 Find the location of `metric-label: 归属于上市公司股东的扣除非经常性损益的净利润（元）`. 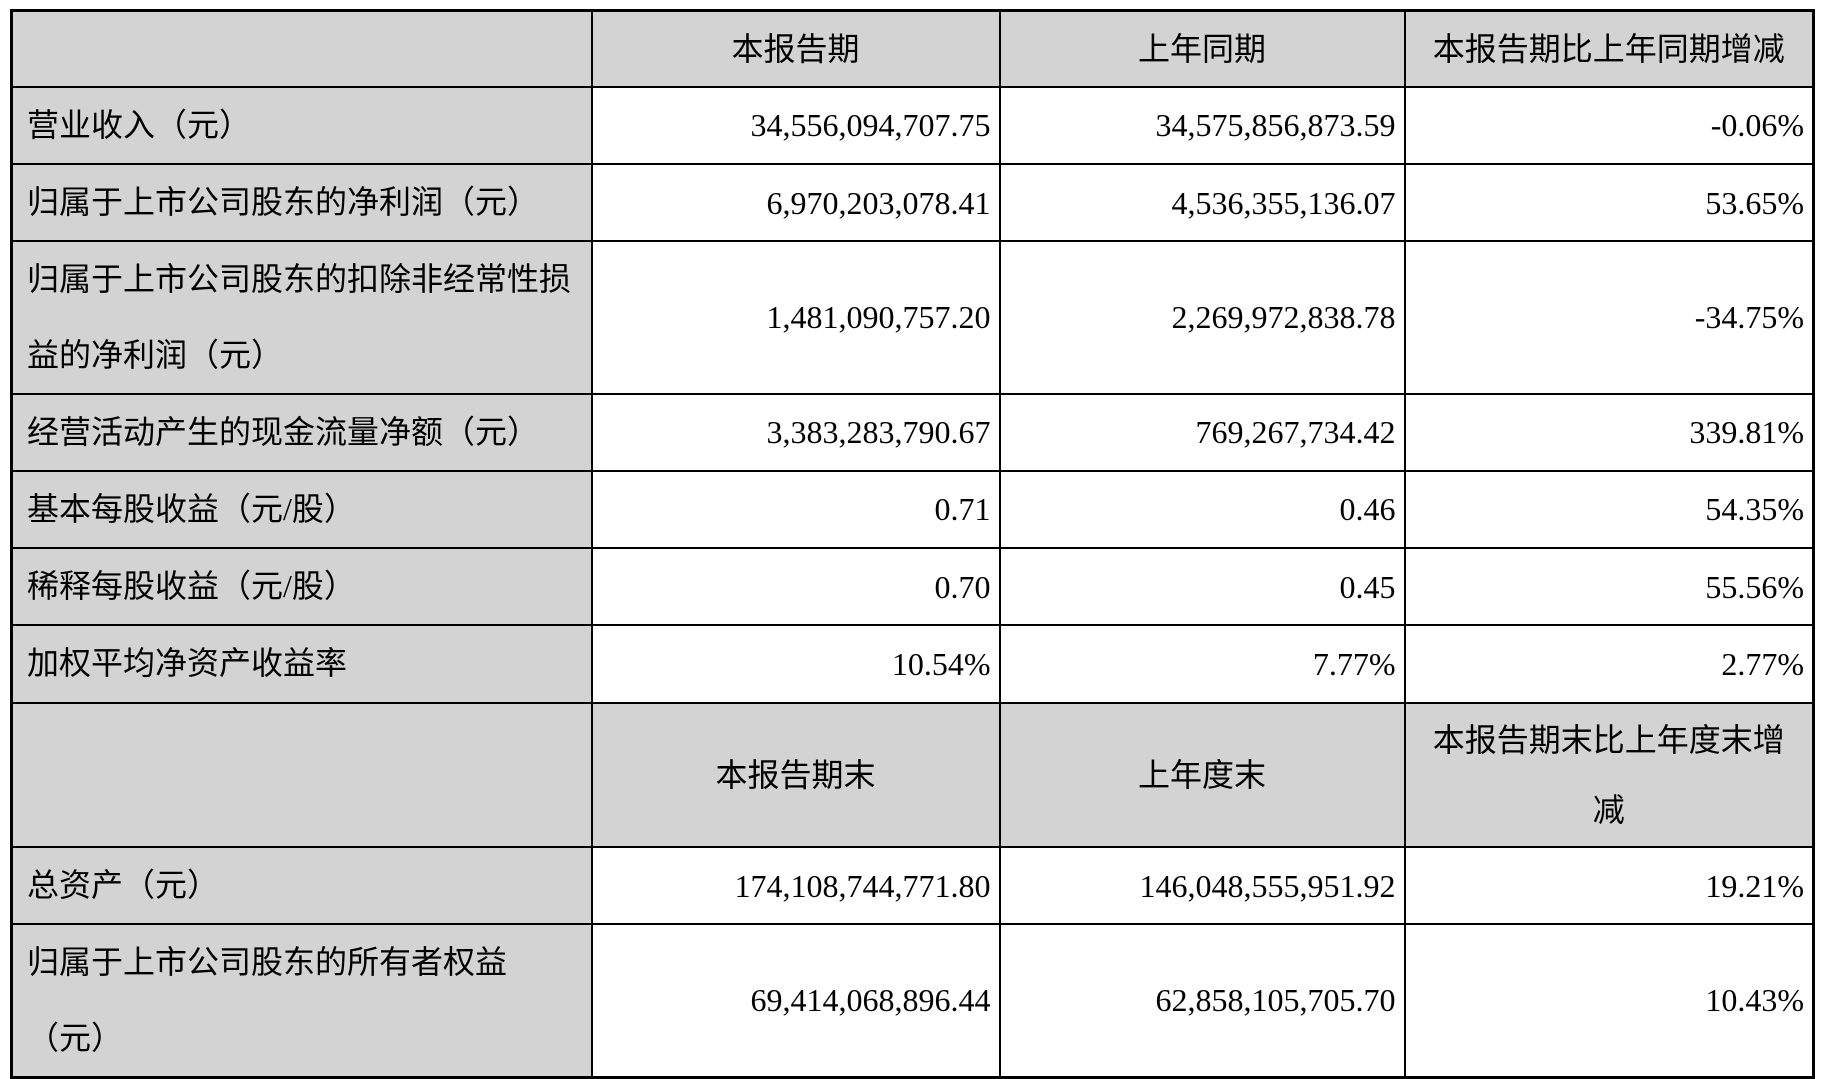

metric-label: 归属于上市公司股东的扣除非经常性损益的净利润（元） is located at coordinates (301, 317).